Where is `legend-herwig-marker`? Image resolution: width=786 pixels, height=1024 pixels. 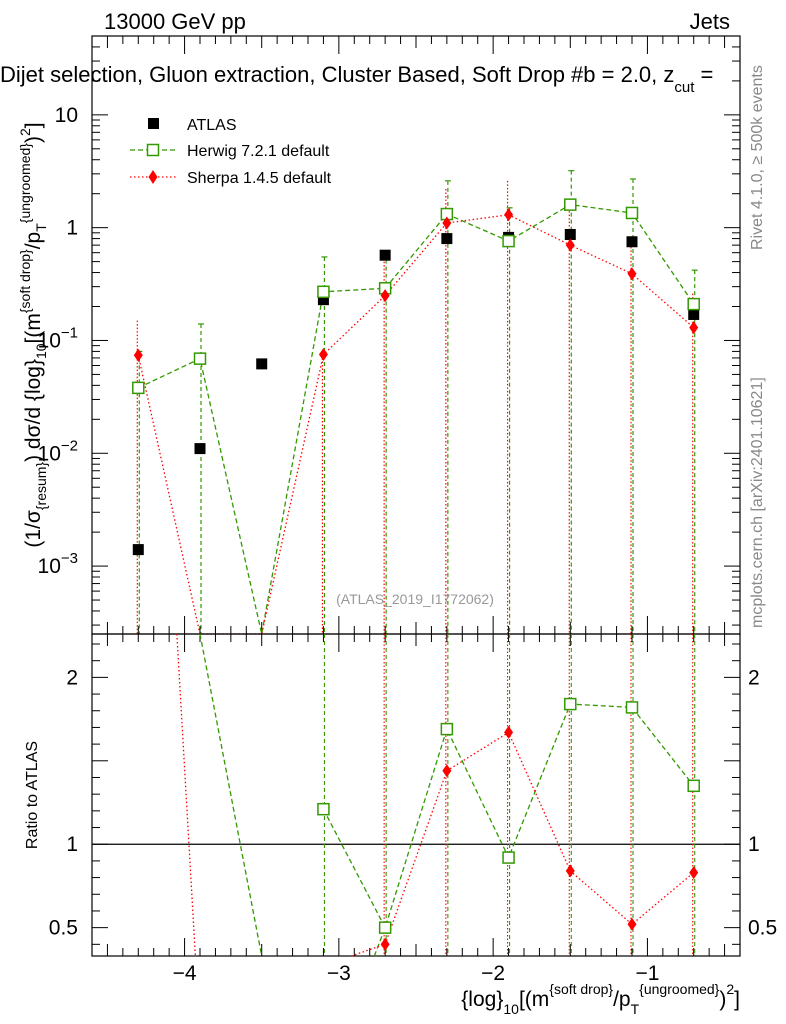 legend-herwig-marker is located at coordinates (153, 150).